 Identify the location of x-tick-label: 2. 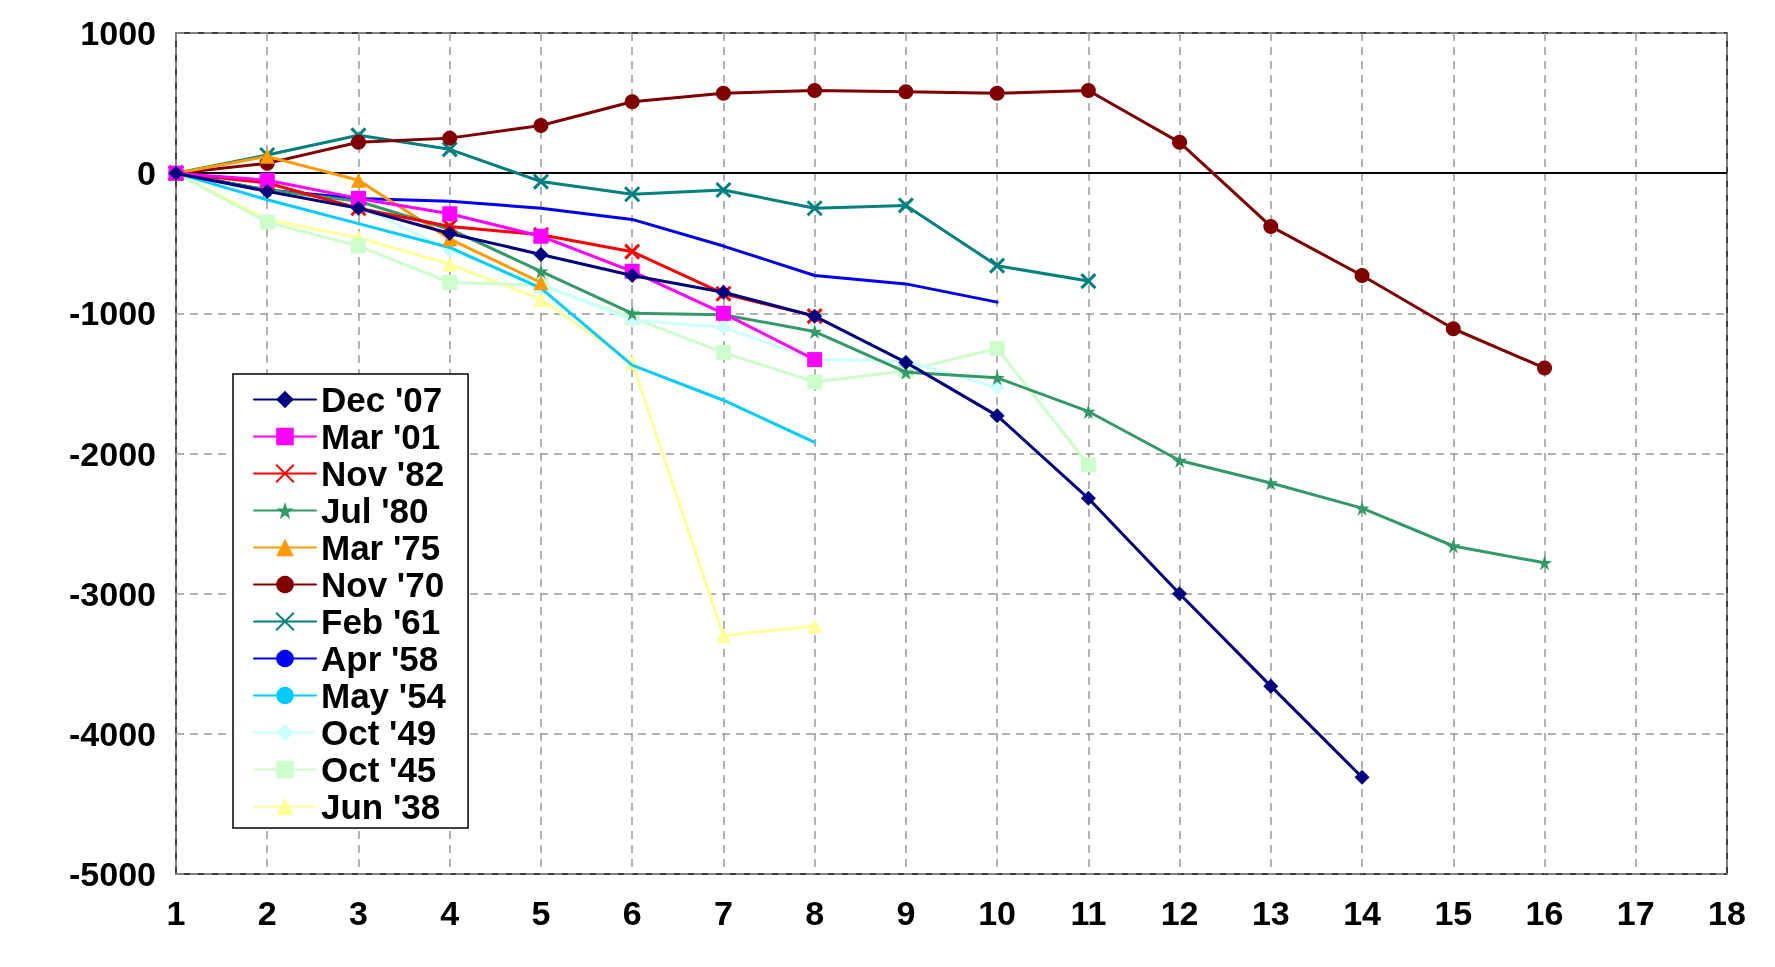
(267, 913).